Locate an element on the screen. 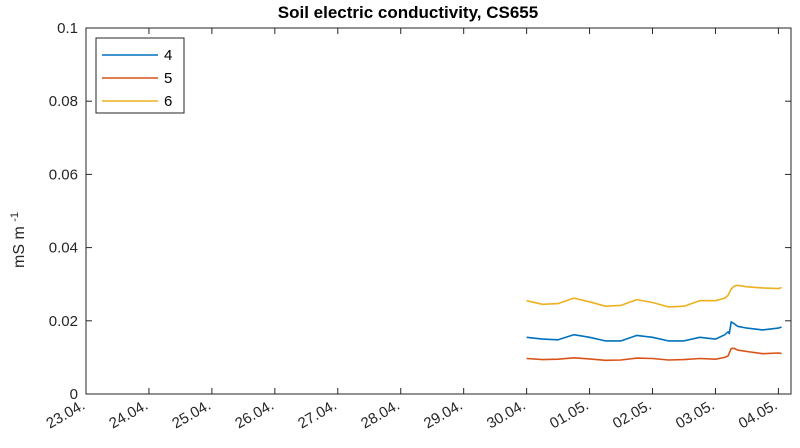 The width and height of the screenshot is (800, 448). x-tick-label: 25.04. is located at coordinates (191, 415).